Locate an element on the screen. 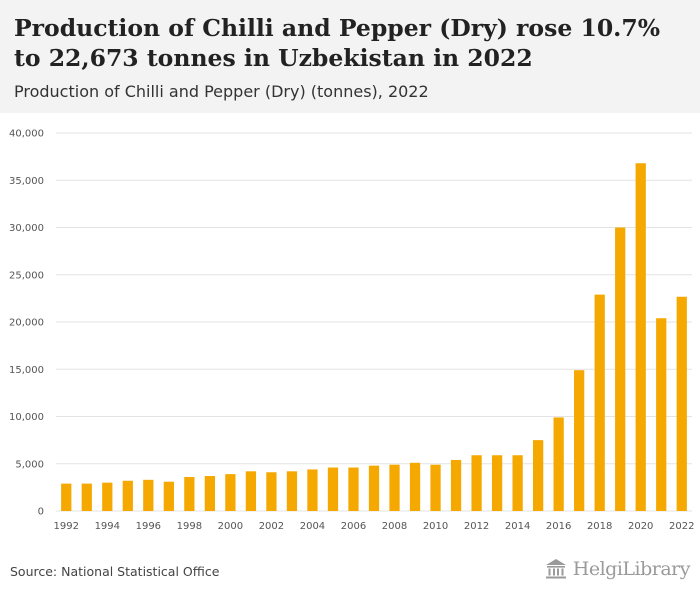 The width and height of the screenshot is (700, 596). x-tick-label: 2002 is located at coordinates (271, 526).